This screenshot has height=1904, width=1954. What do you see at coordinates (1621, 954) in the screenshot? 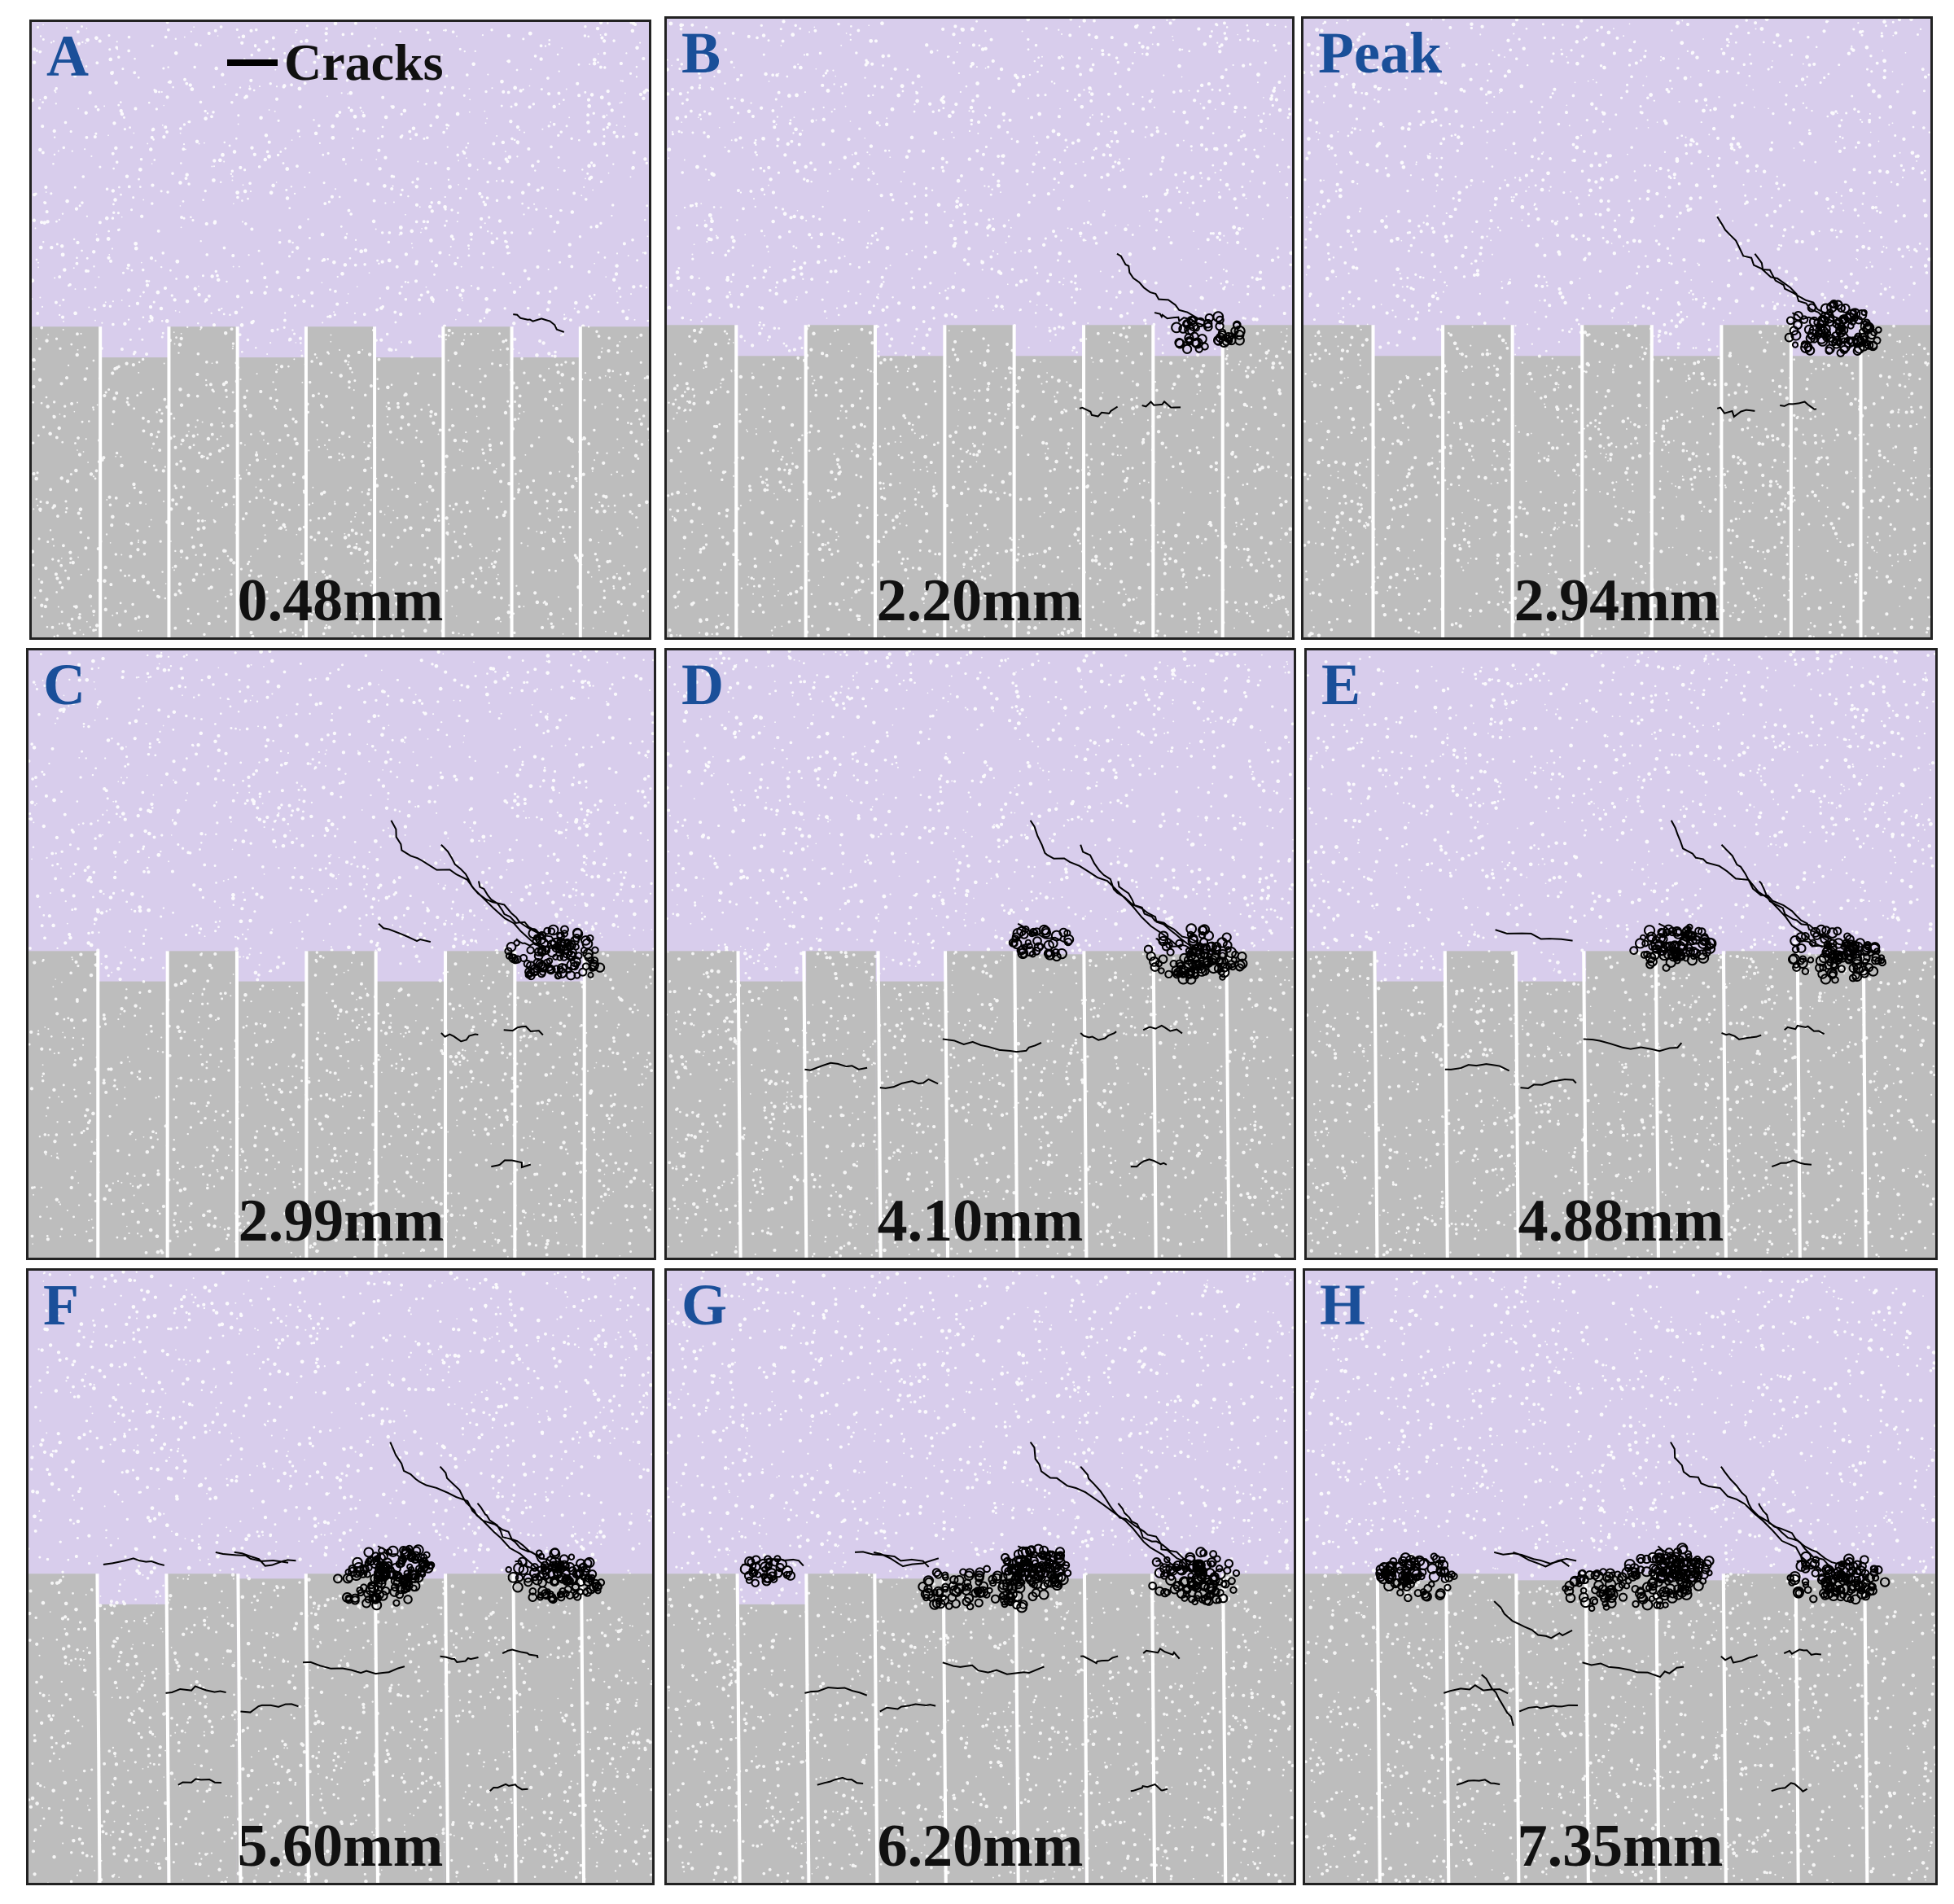
I see `panel-e: E 4.88mm` at bounding box center [1621, 954].